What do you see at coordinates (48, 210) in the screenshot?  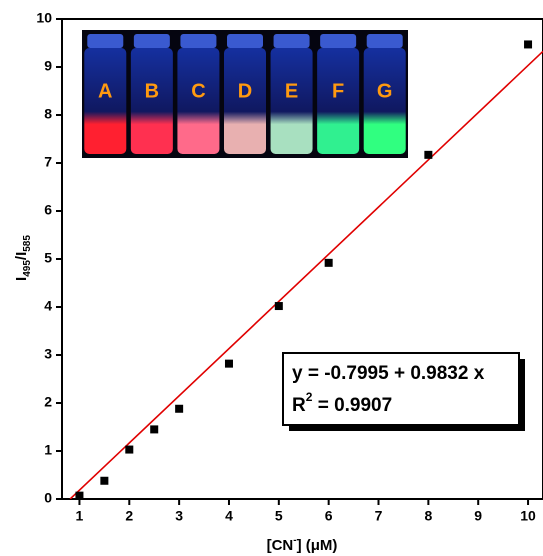 I see `y-tick-label: 6` at bounding box center [48, 210].